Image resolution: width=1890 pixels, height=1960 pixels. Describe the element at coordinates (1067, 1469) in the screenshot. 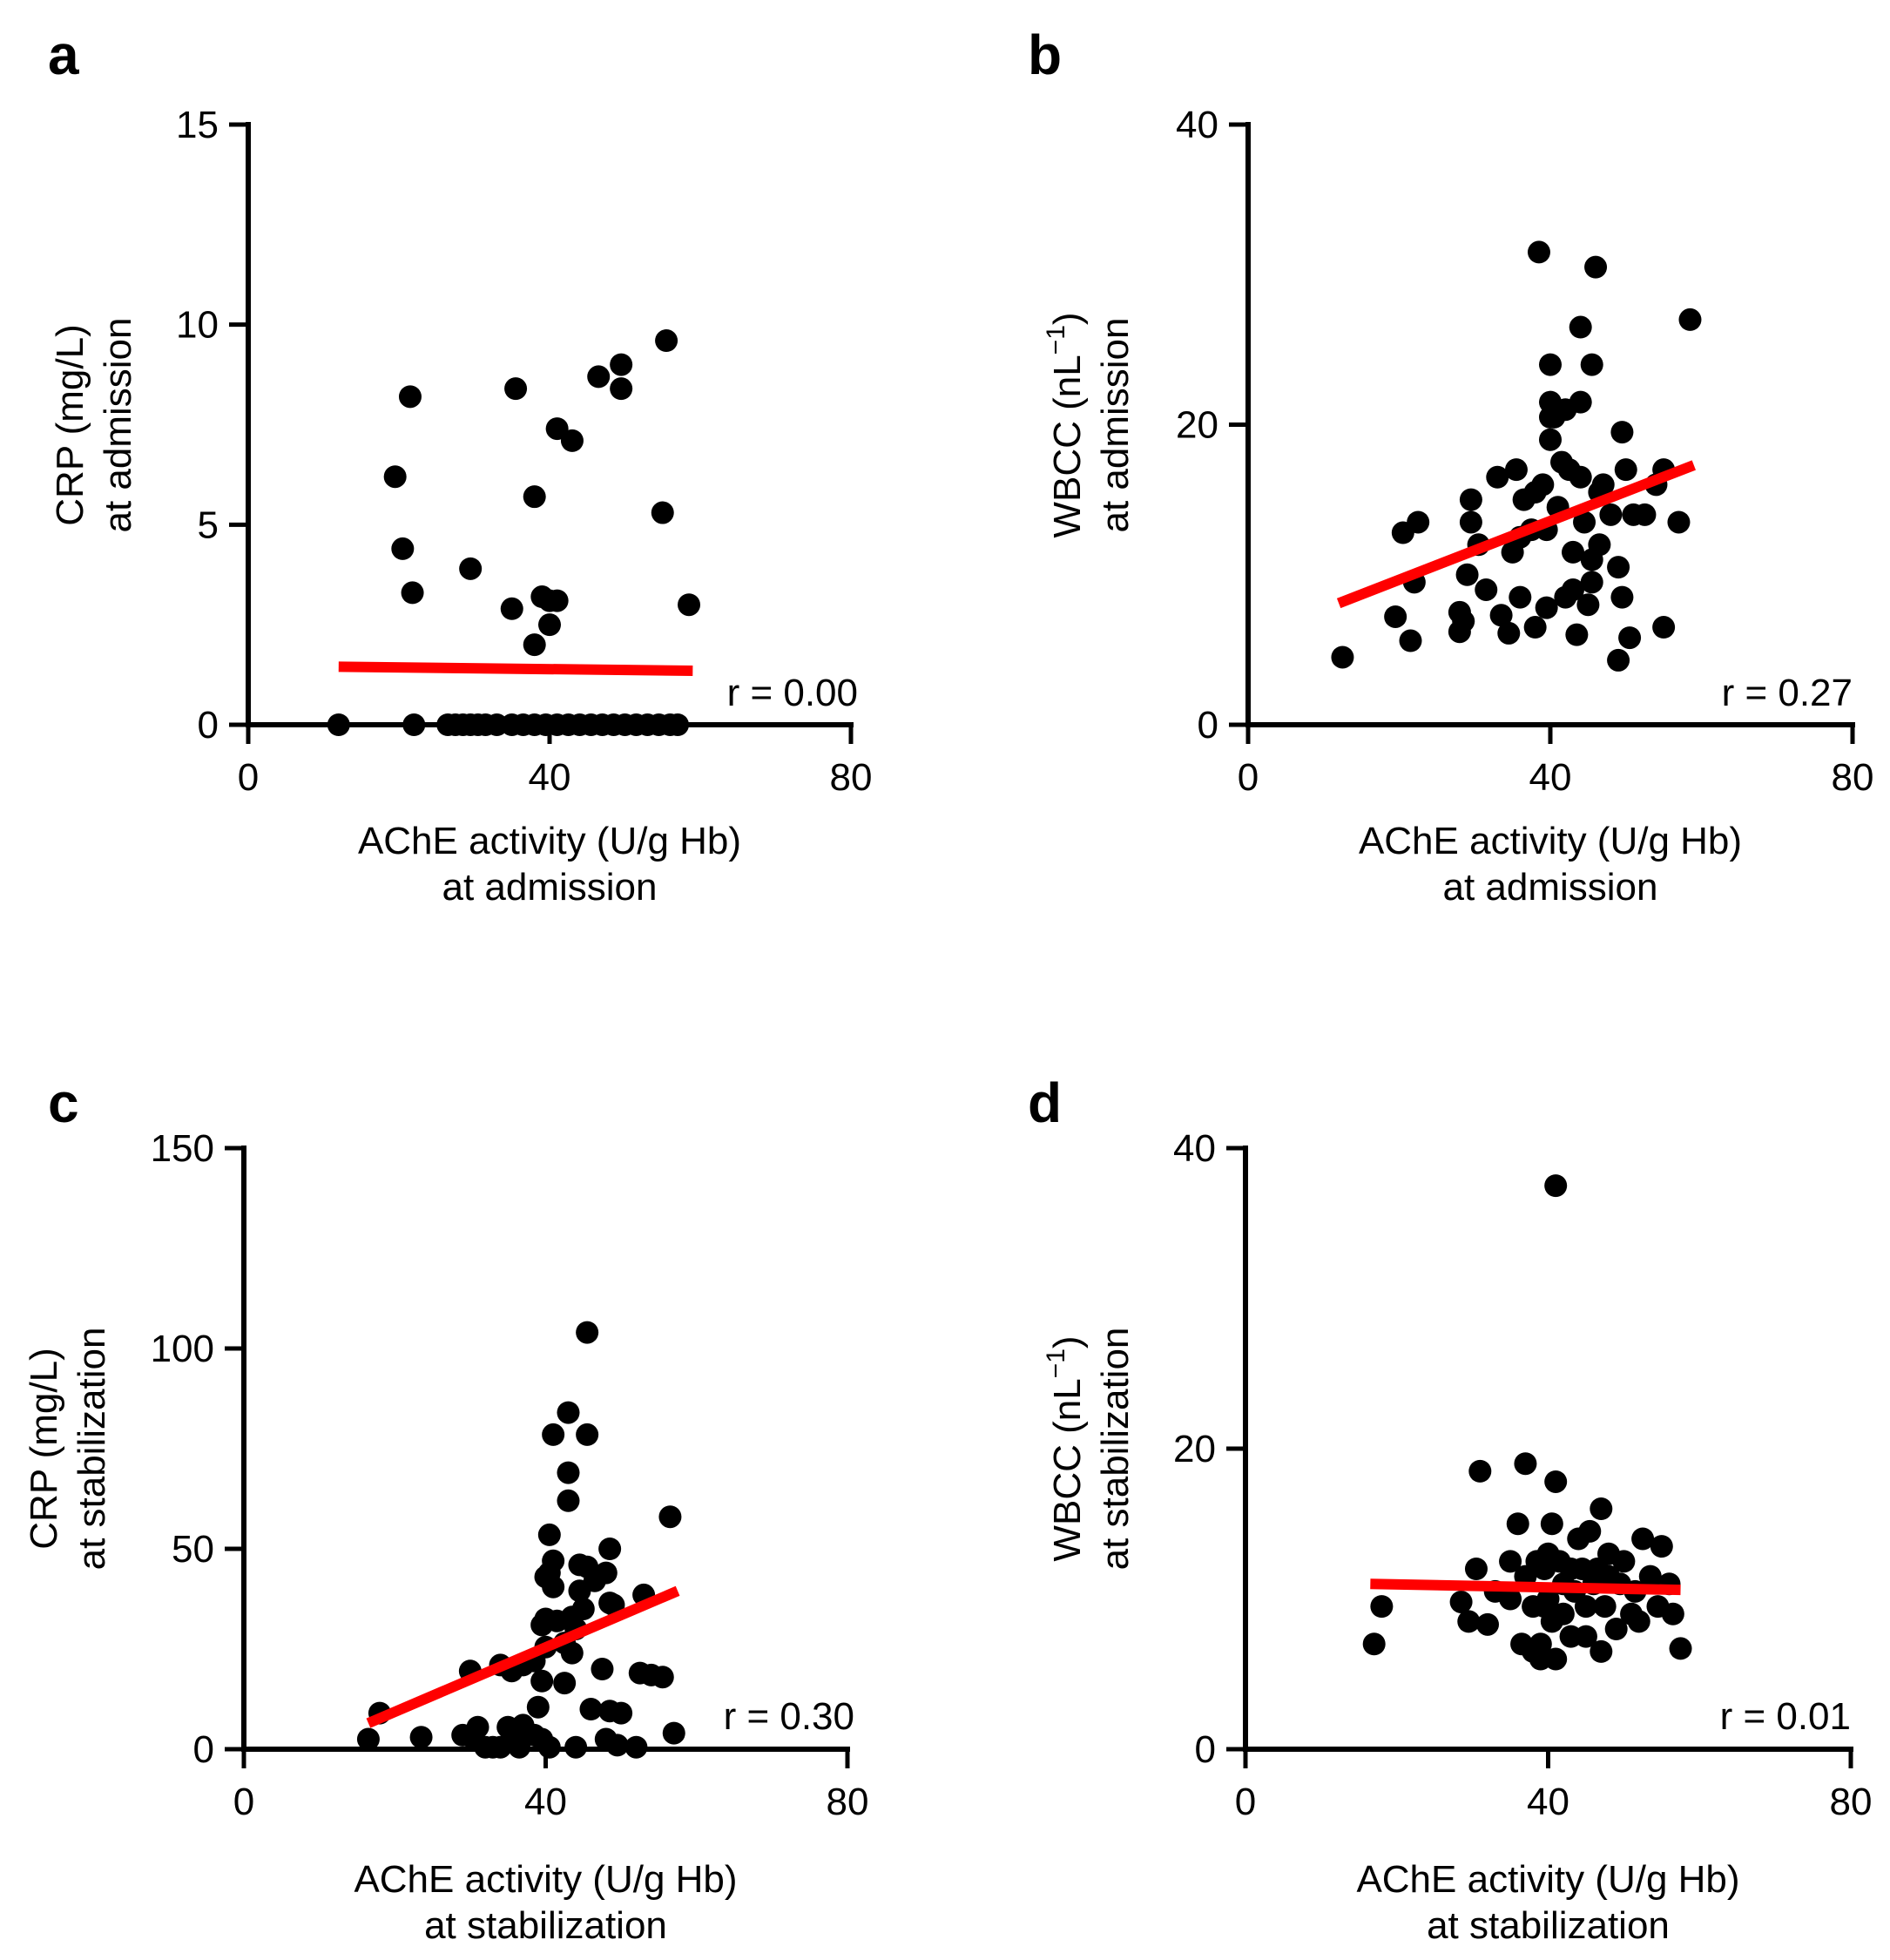

I see `y-axis-title-main: WBCC (nL` at that location.